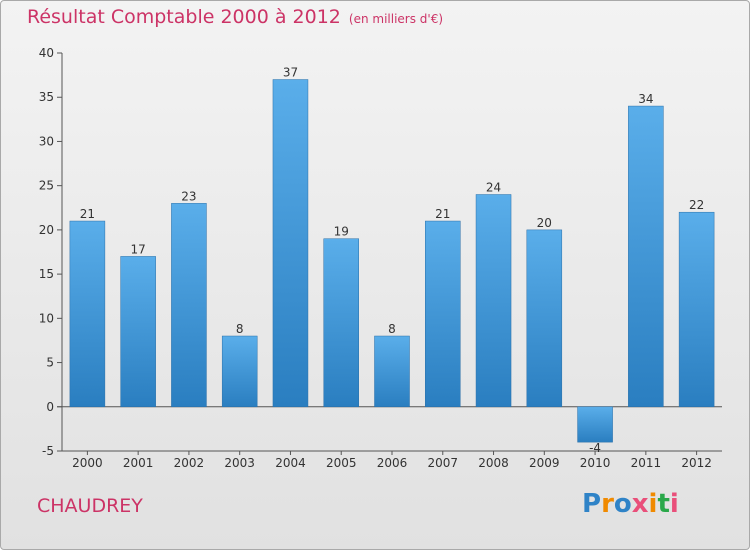 This screenshot has height=550, width=750. What do you see at coordinates (240, 329) in the screenshot?
I see `data-label-2003: 8` at bounding box center [240, 329].